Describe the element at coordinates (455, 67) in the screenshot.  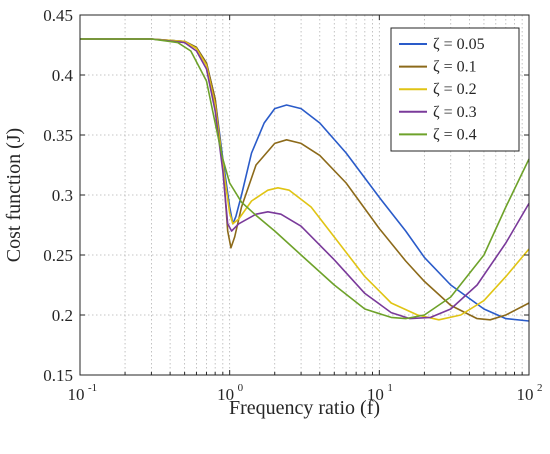
I see `legend-label: ζ = 0.1` at that location.